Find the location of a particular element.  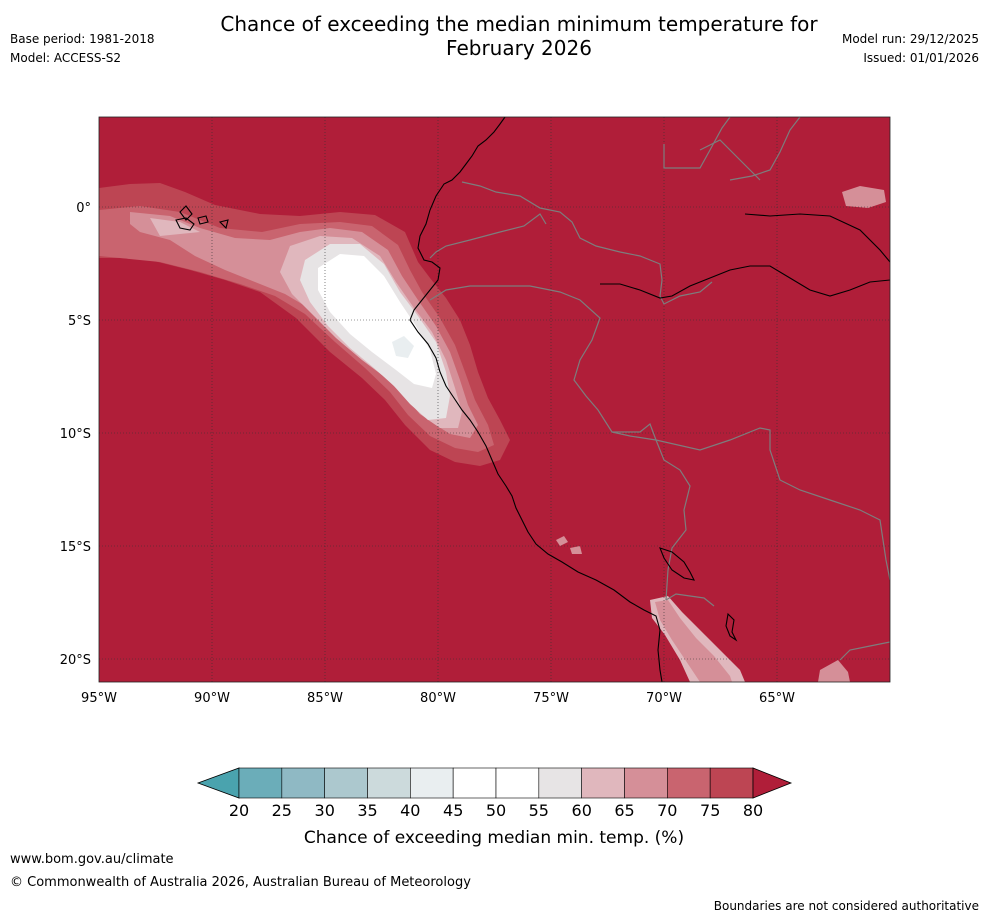

y-tick-label: 10°S is located at coordinates (75, 434).